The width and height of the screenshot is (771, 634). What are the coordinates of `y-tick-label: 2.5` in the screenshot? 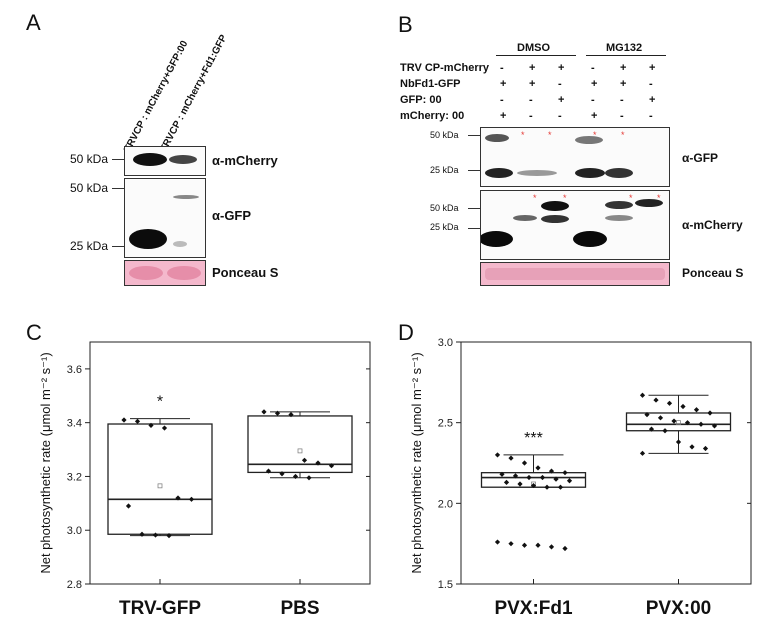 It's located at (445, 424).